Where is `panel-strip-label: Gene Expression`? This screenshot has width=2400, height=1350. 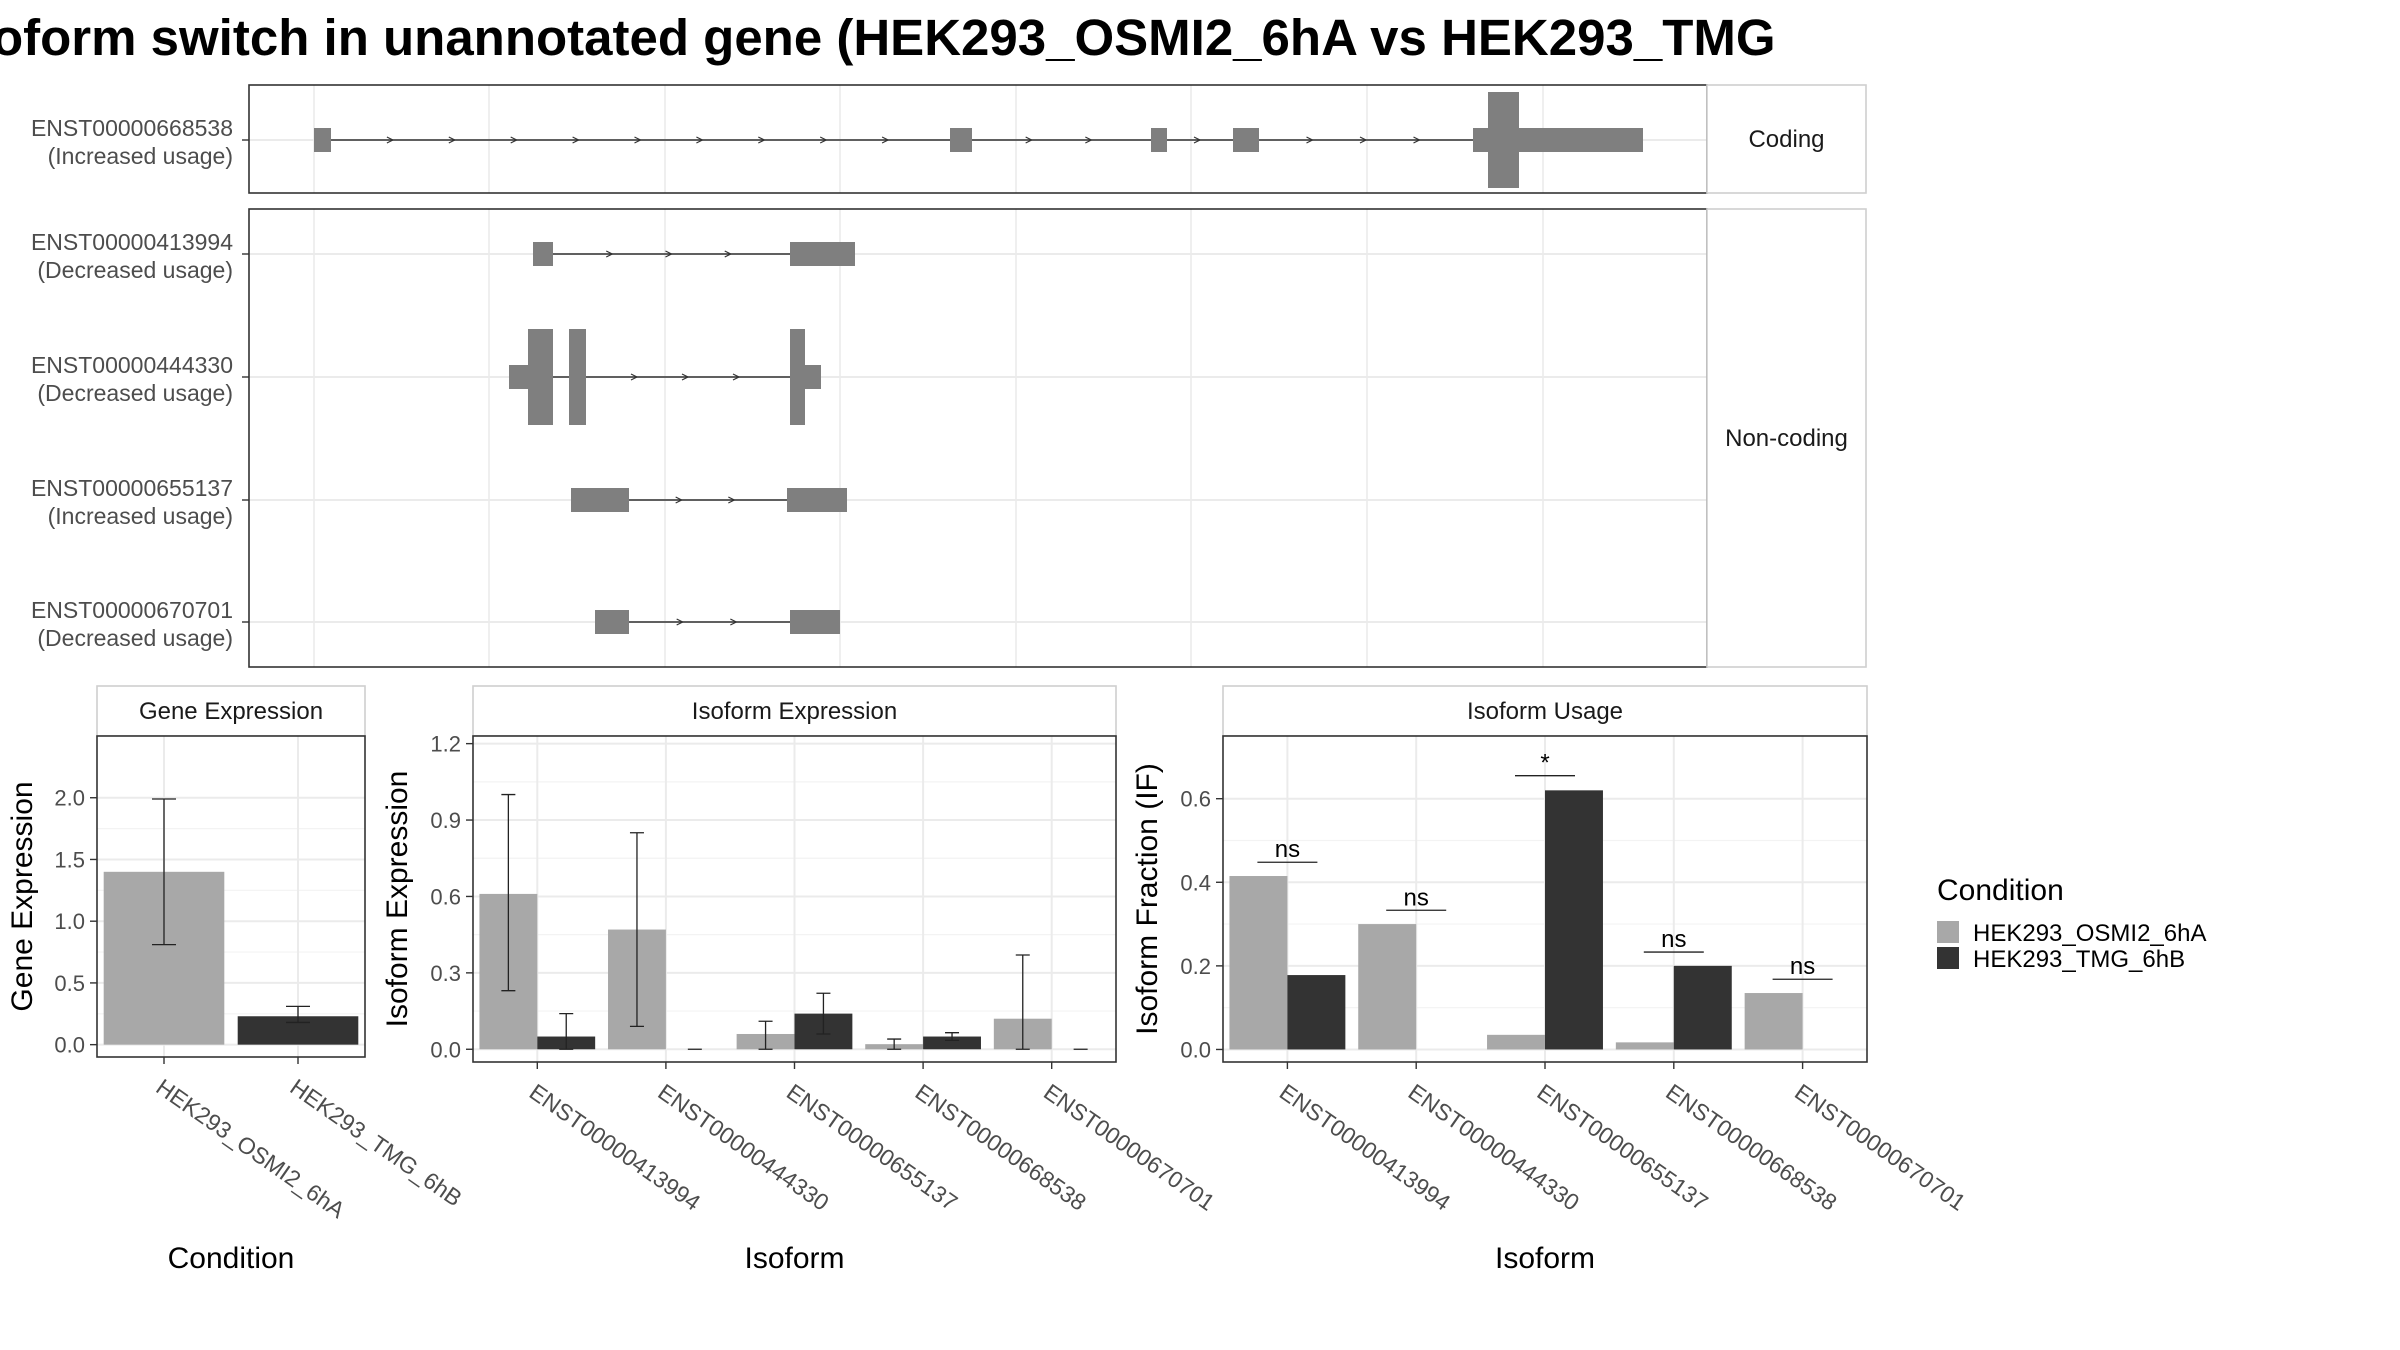 panel-strip-label: Gene Expression is located at coordinates (231, 711).